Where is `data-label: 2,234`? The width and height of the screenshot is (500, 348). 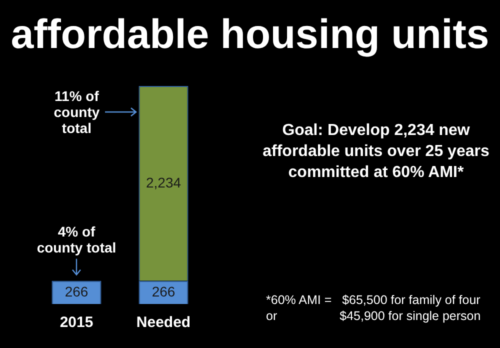 data-label: 2,234 is located at coordinates (164, 182).